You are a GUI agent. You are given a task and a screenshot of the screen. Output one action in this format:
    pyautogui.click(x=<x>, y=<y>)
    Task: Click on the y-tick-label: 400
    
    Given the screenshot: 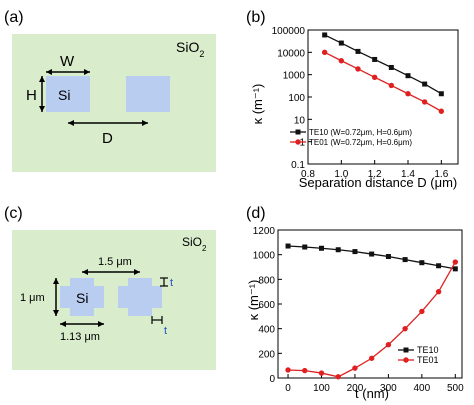 What is the action you would take?
    pyautogui.click(x=266, y=330)
    